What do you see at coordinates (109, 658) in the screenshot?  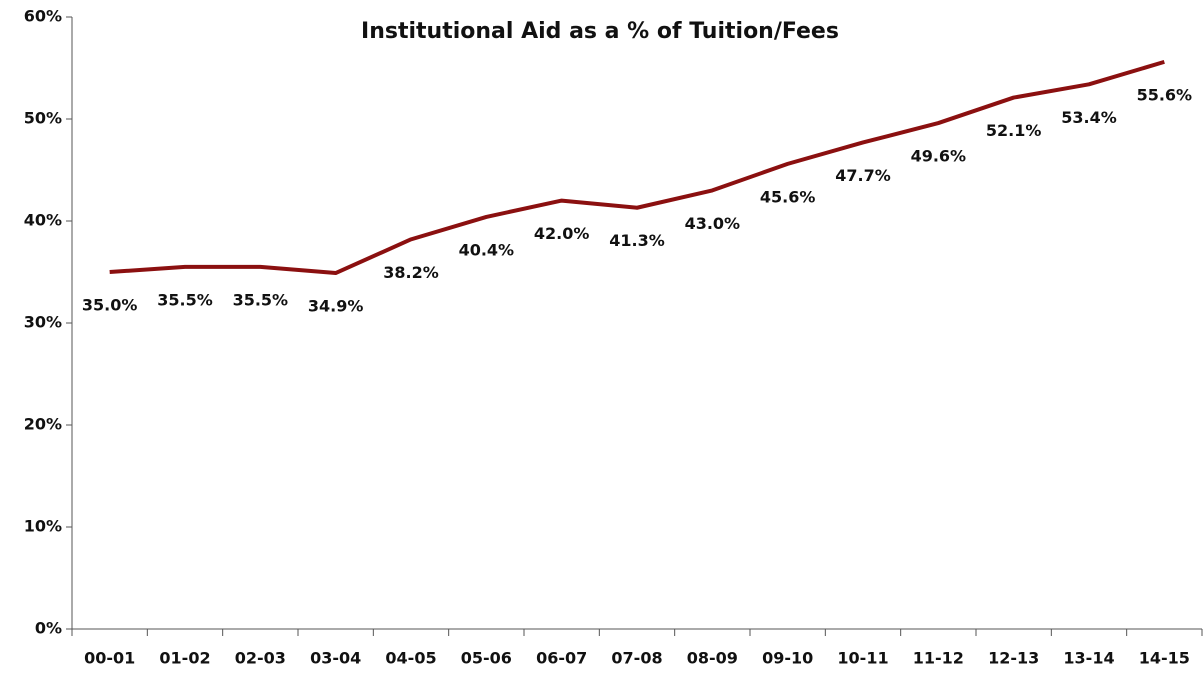 I see `x-tick-label: 00-01` at bounding box center [109, 658].